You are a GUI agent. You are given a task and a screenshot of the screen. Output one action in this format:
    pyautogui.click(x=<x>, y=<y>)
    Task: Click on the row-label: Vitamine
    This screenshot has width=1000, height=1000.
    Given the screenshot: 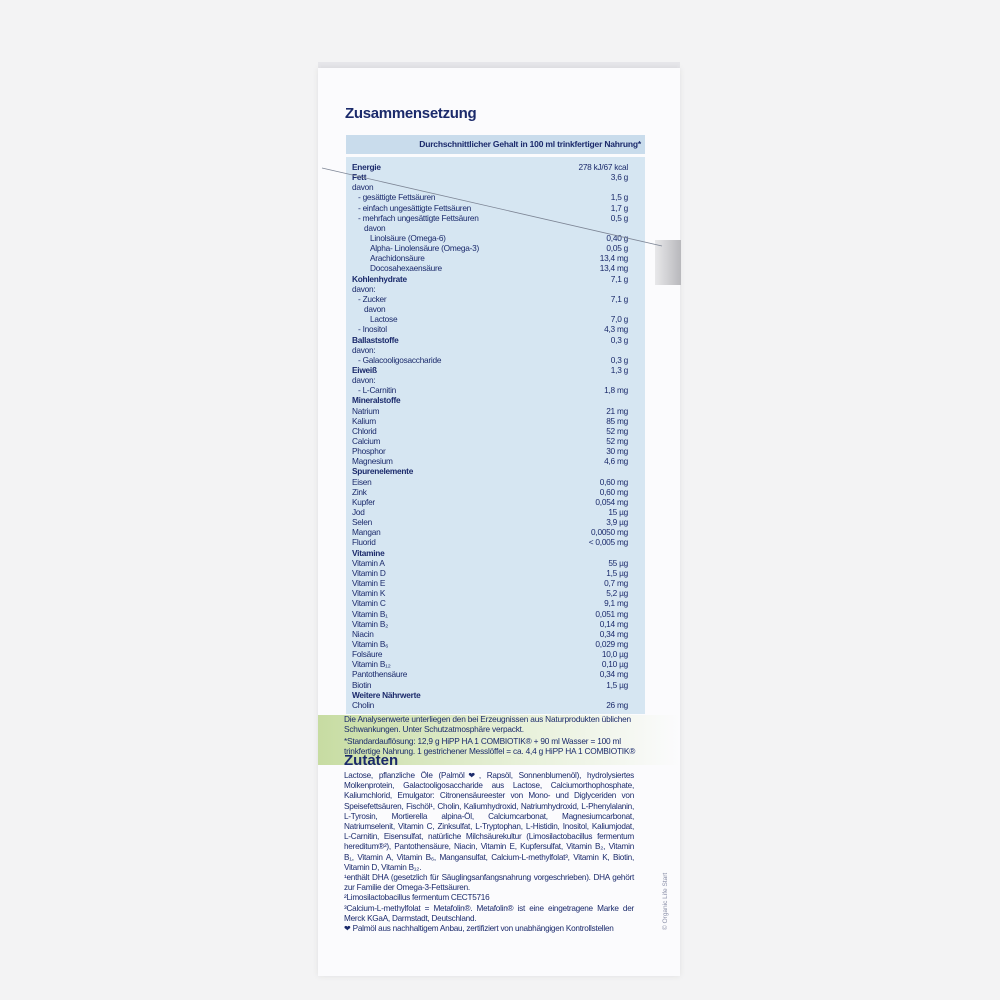 What is the action you would take?
    pyautogui.click(x=368, y=552)
    